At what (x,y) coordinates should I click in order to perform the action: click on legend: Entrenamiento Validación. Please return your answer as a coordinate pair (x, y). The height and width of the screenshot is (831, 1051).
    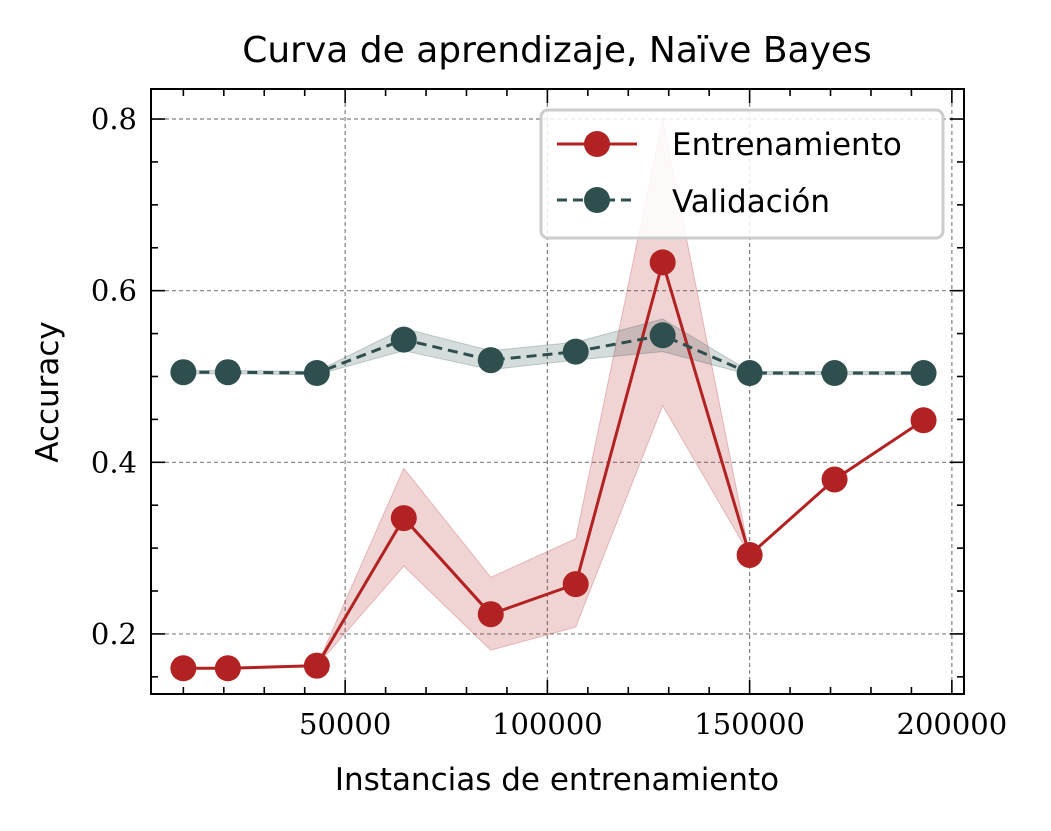
    Looking at the image, I should click on (742, 174).